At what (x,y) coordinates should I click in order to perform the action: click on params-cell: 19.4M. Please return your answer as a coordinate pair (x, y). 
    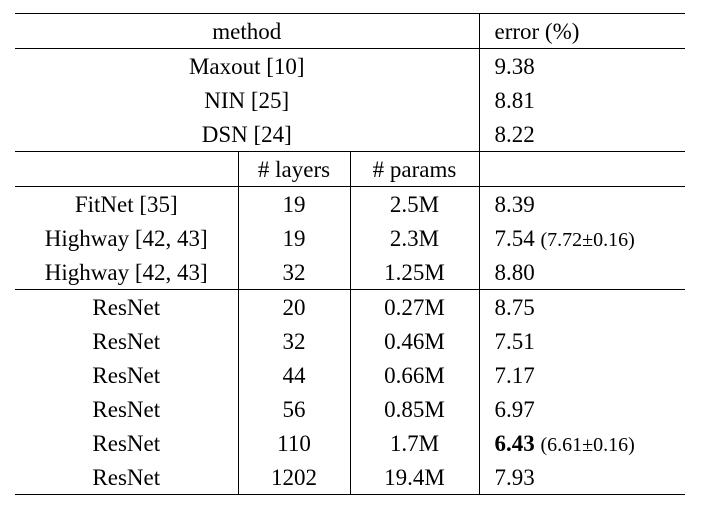
    Looking at the image, I should click on (415, 477).